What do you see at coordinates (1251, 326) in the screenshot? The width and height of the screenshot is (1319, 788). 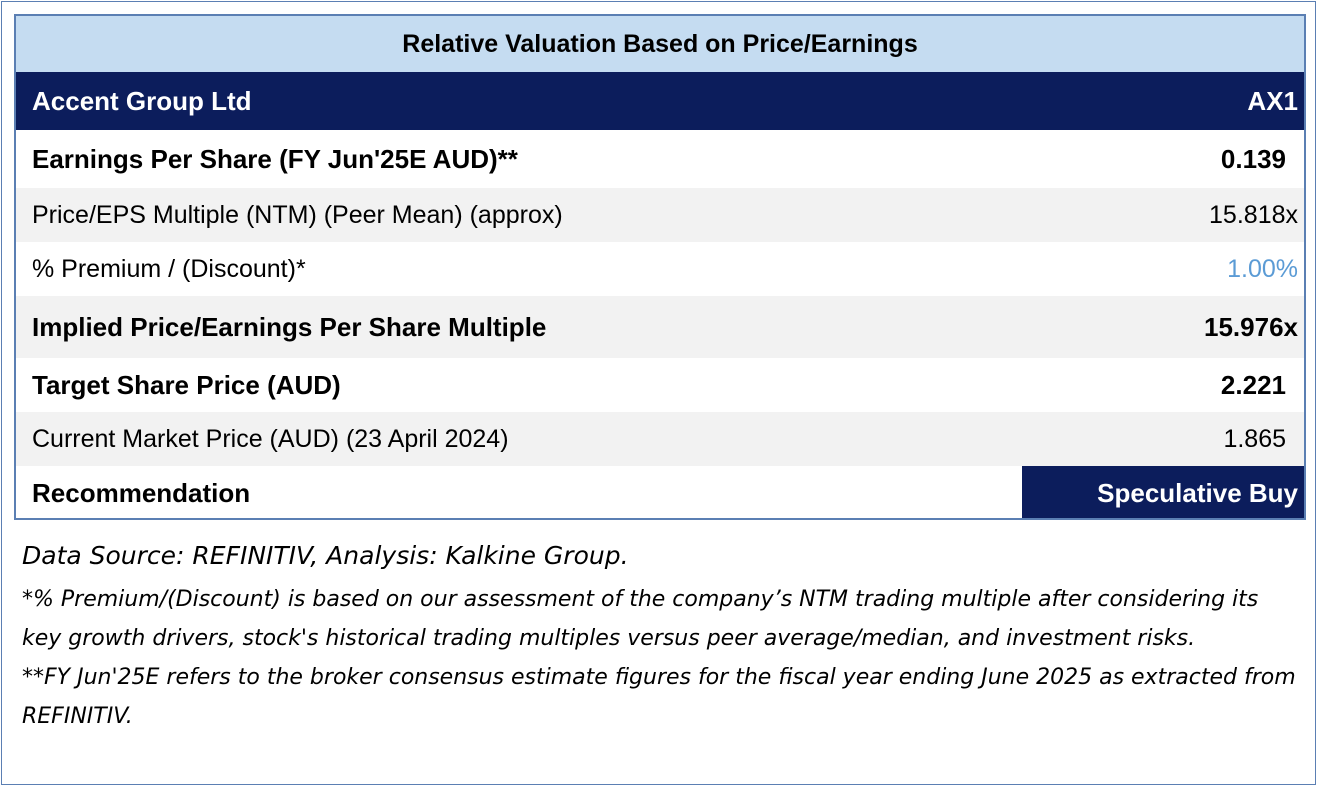 I see `row-value: 15.976x` at bounding box center [1251, 326].